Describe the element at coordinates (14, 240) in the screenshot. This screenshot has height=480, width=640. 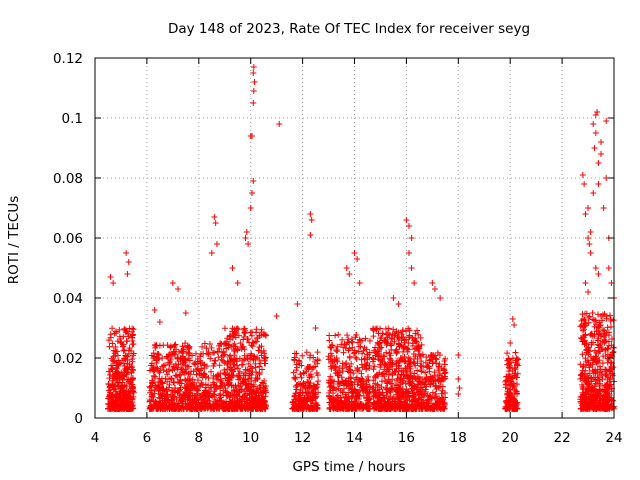
I see `y-axis-label: ROTI / TECUs` at that location.